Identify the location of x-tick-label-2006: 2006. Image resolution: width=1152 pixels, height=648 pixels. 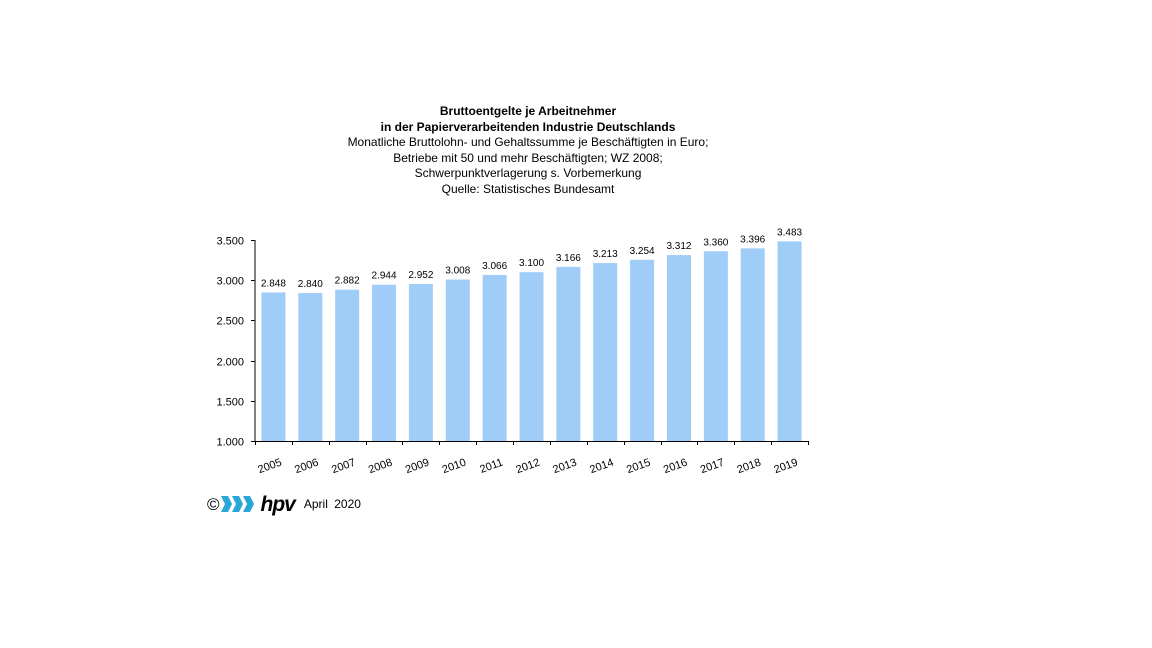
(306, 467).